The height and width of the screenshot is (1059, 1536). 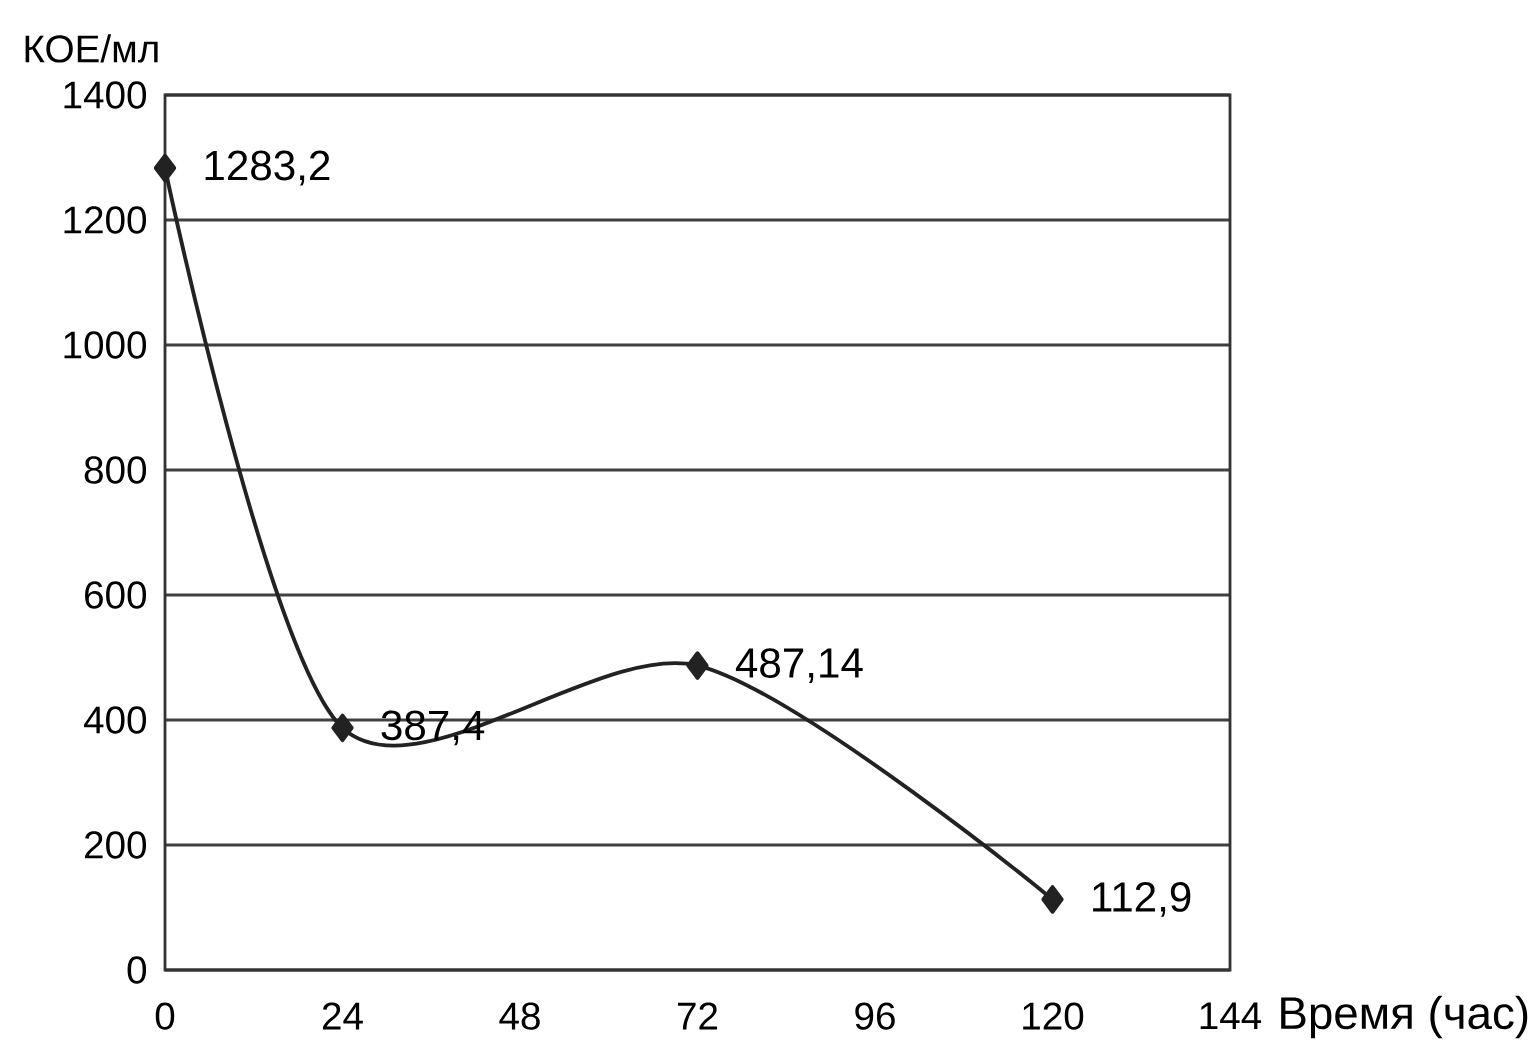 I want to click on y-tick-label: 200, so click(x=116, y=845).